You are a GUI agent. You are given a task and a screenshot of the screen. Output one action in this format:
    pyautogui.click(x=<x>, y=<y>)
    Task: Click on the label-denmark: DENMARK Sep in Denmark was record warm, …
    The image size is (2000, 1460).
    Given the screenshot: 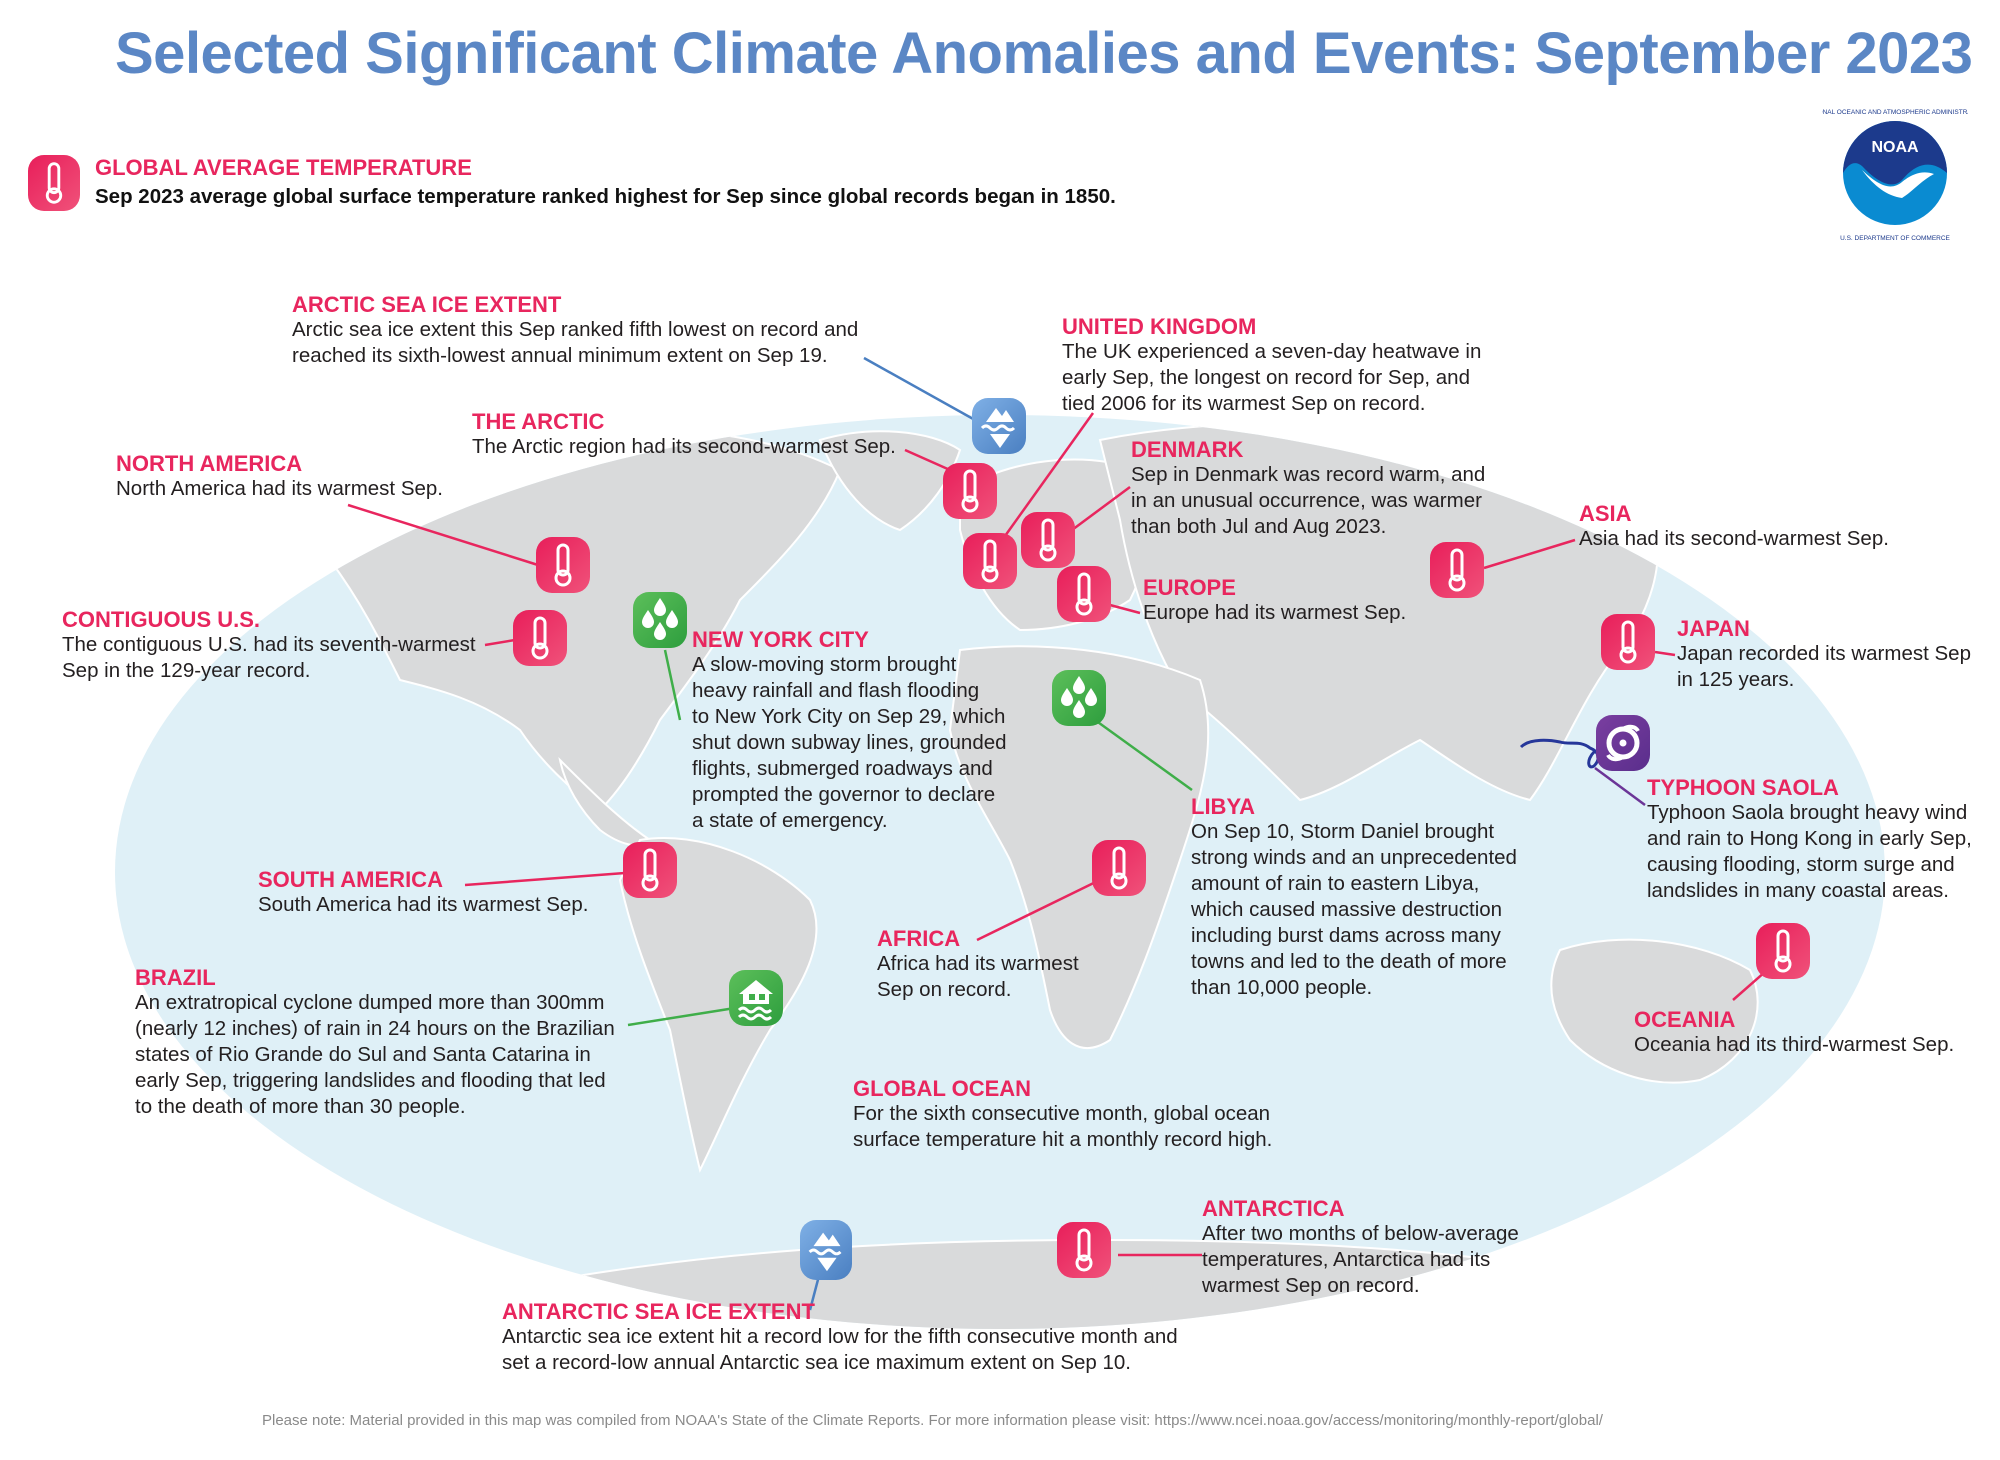 What is the action you would take?
    pyautogui.click(x=1308, y=488)
    